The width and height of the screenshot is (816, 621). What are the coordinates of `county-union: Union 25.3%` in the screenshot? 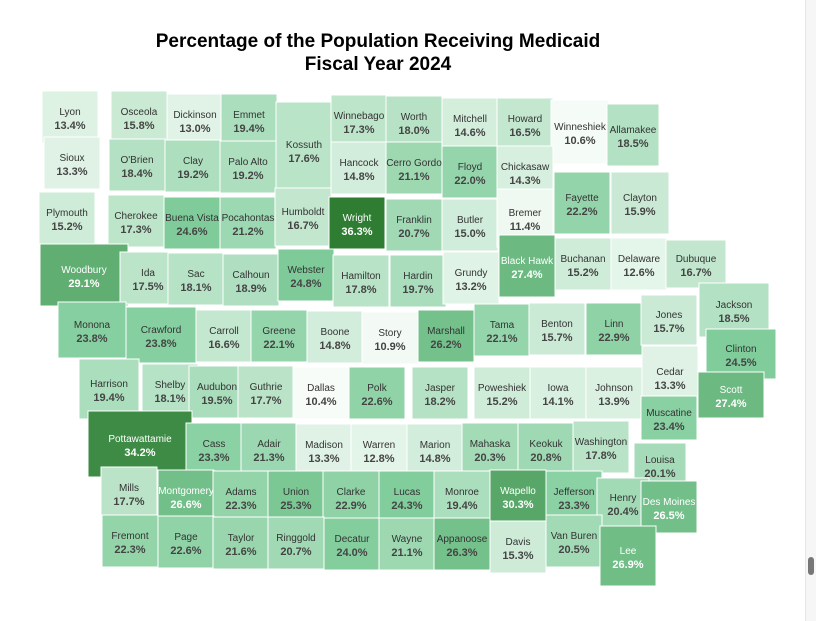 It's located at (296, 497).